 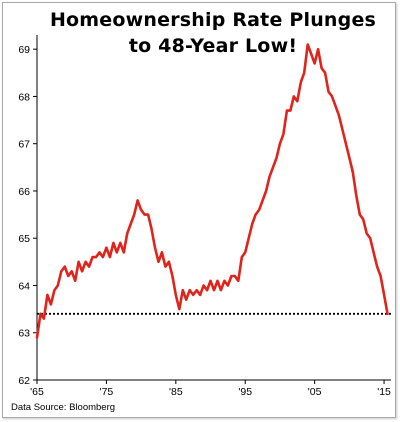 I want to click on y-tick-label: 62, so click(x=24, y=381).